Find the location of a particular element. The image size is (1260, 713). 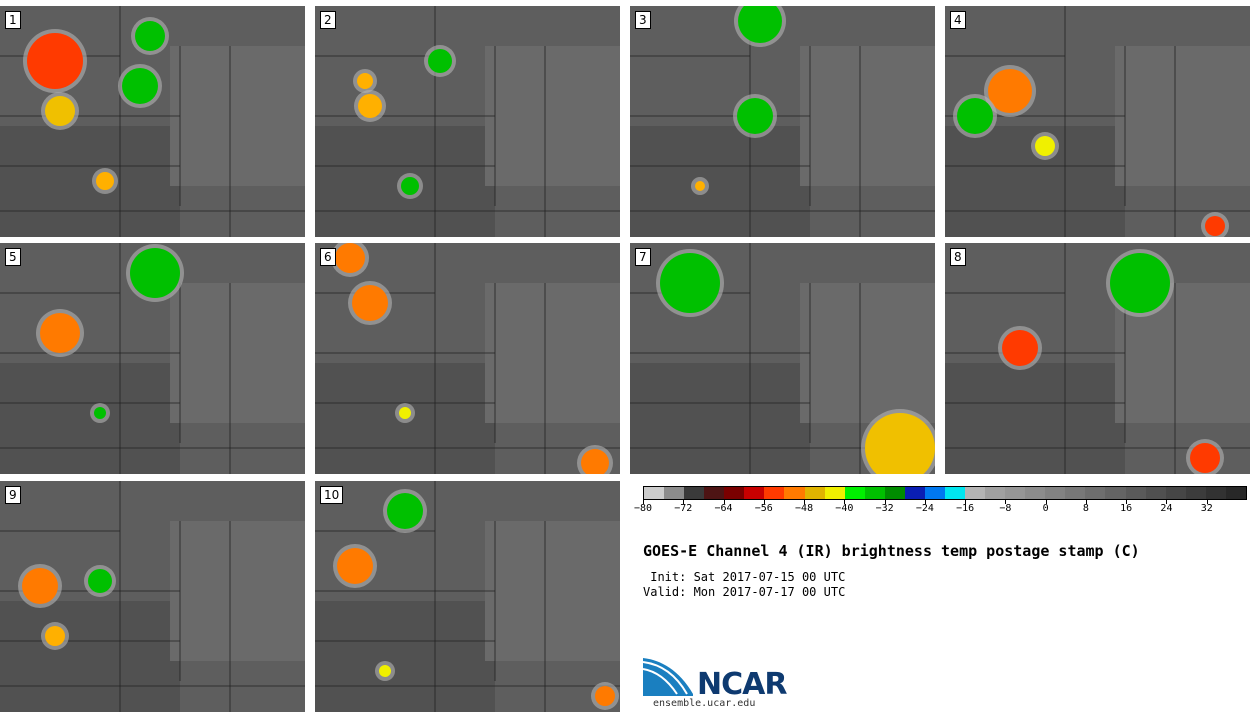

forecast-panel-6: 6 is located at coordinates (467, 358).